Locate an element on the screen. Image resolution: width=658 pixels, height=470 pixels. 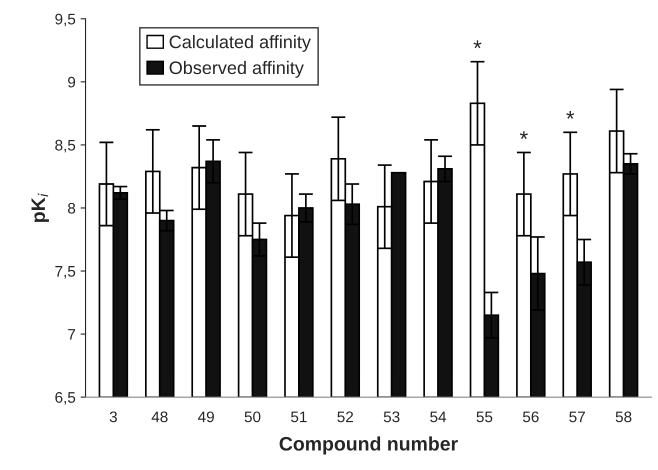
legend-label: Observed affinity is located at coordinates (237, 69).